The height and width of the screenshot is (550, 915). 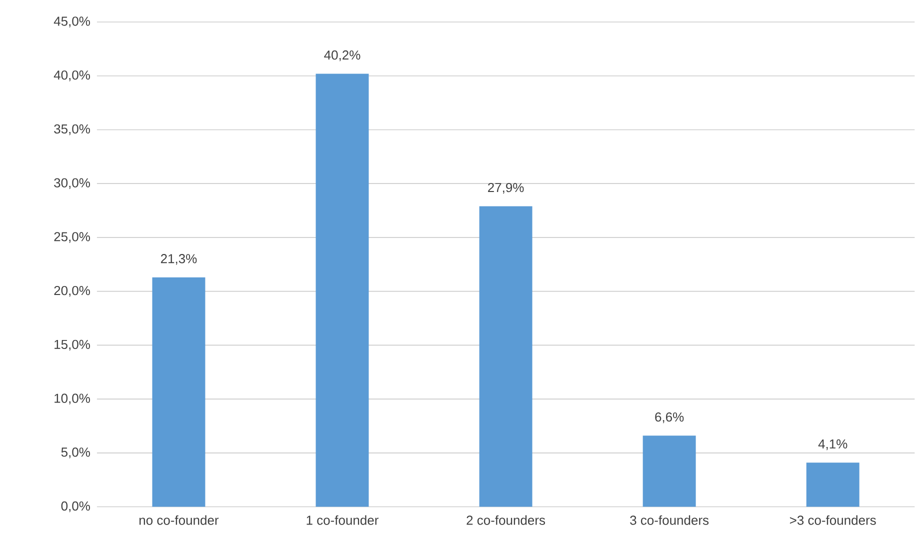 I want to click on y-tick-label: 0,0%, so click(x=75, y=507).